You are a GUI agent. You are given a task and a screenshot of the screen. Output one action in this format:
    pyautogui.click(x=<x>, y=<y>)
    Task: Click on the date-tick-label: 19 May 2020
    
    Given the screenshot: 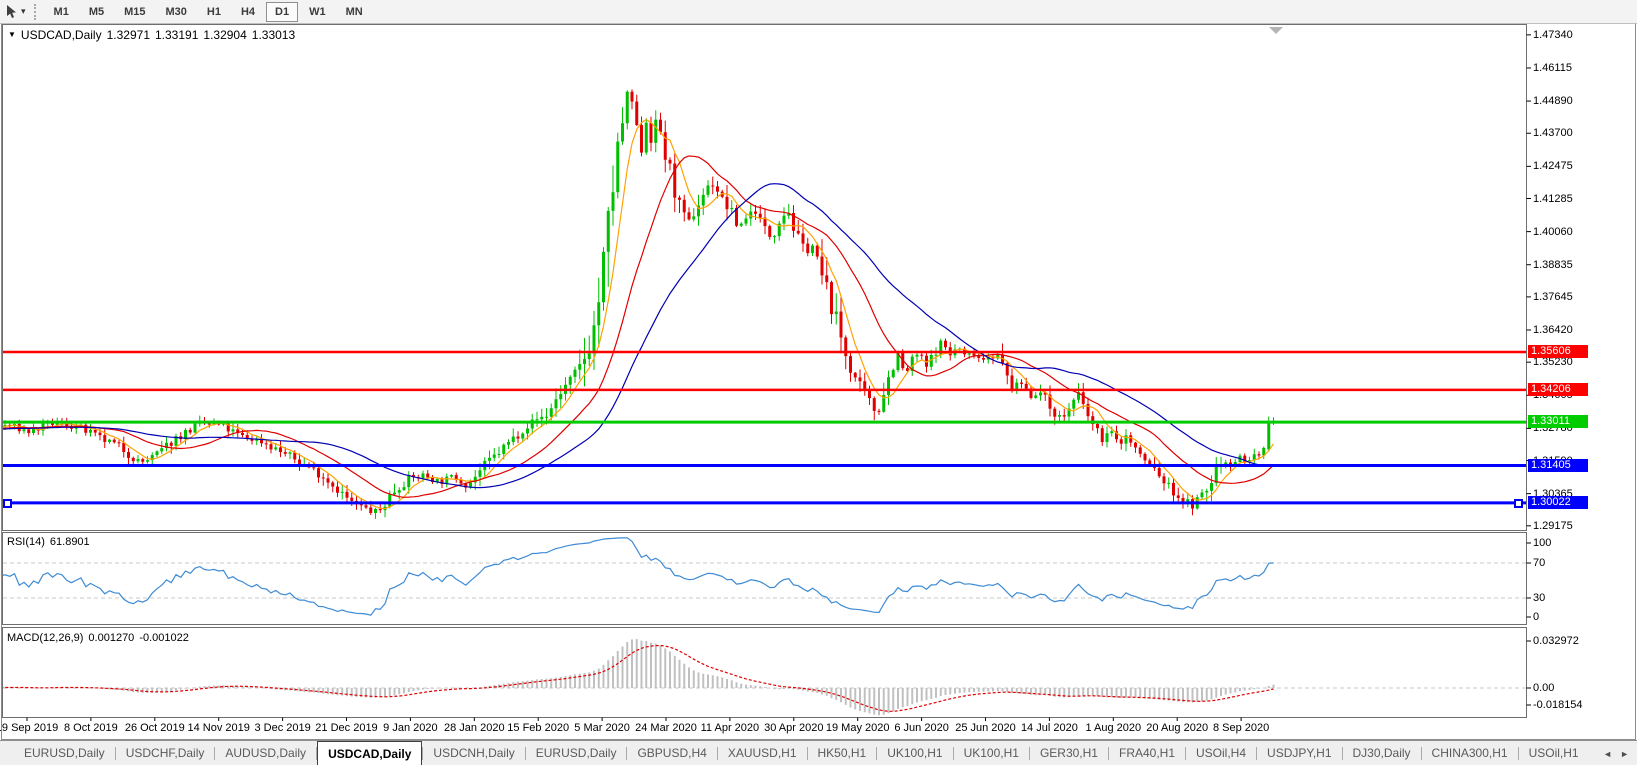 What is the action you would take?
    pyautogui.click(x=857, y=728)
    